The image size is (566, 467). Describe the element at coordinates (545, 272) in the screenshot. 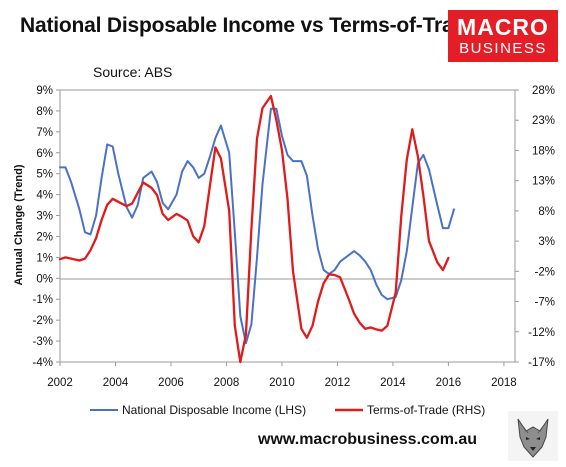

I see `right-tick-label: -2%` at that location.